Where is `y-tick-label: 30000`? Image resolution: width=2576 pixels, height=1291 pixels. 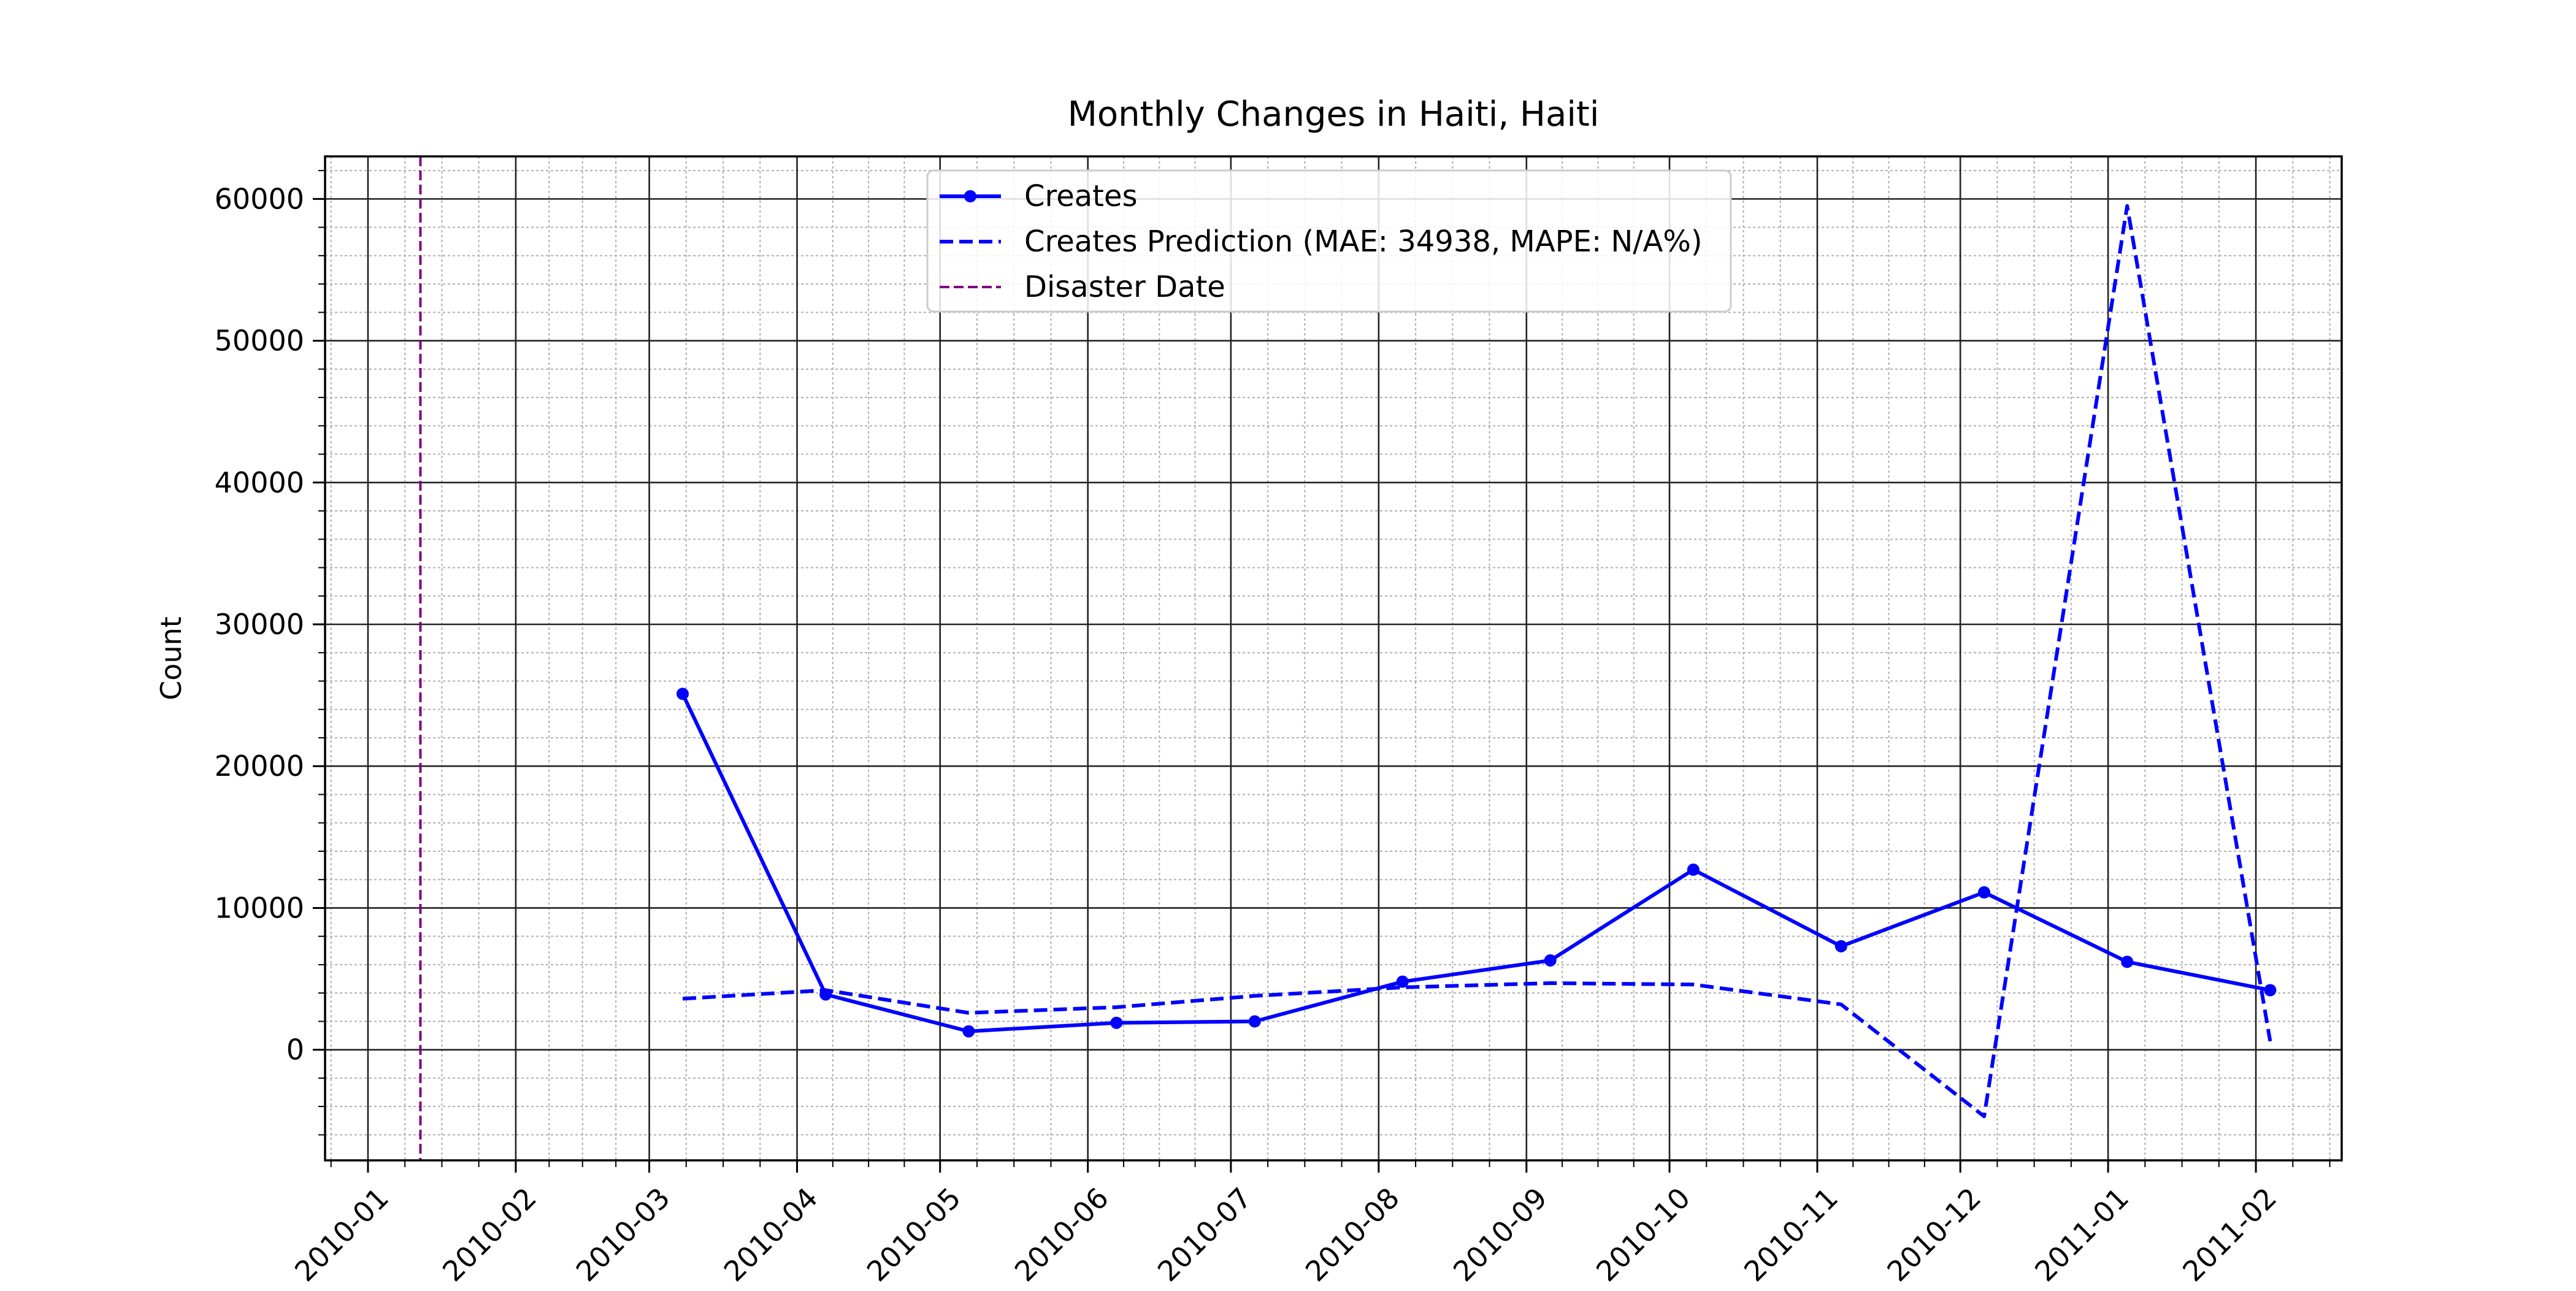 y-tick-label: 30000 is located at coordinates (259, 624).